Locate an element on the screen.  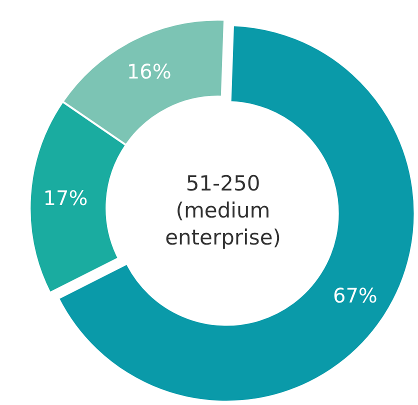
data-label: 67% is located at coordinates (355, 296).